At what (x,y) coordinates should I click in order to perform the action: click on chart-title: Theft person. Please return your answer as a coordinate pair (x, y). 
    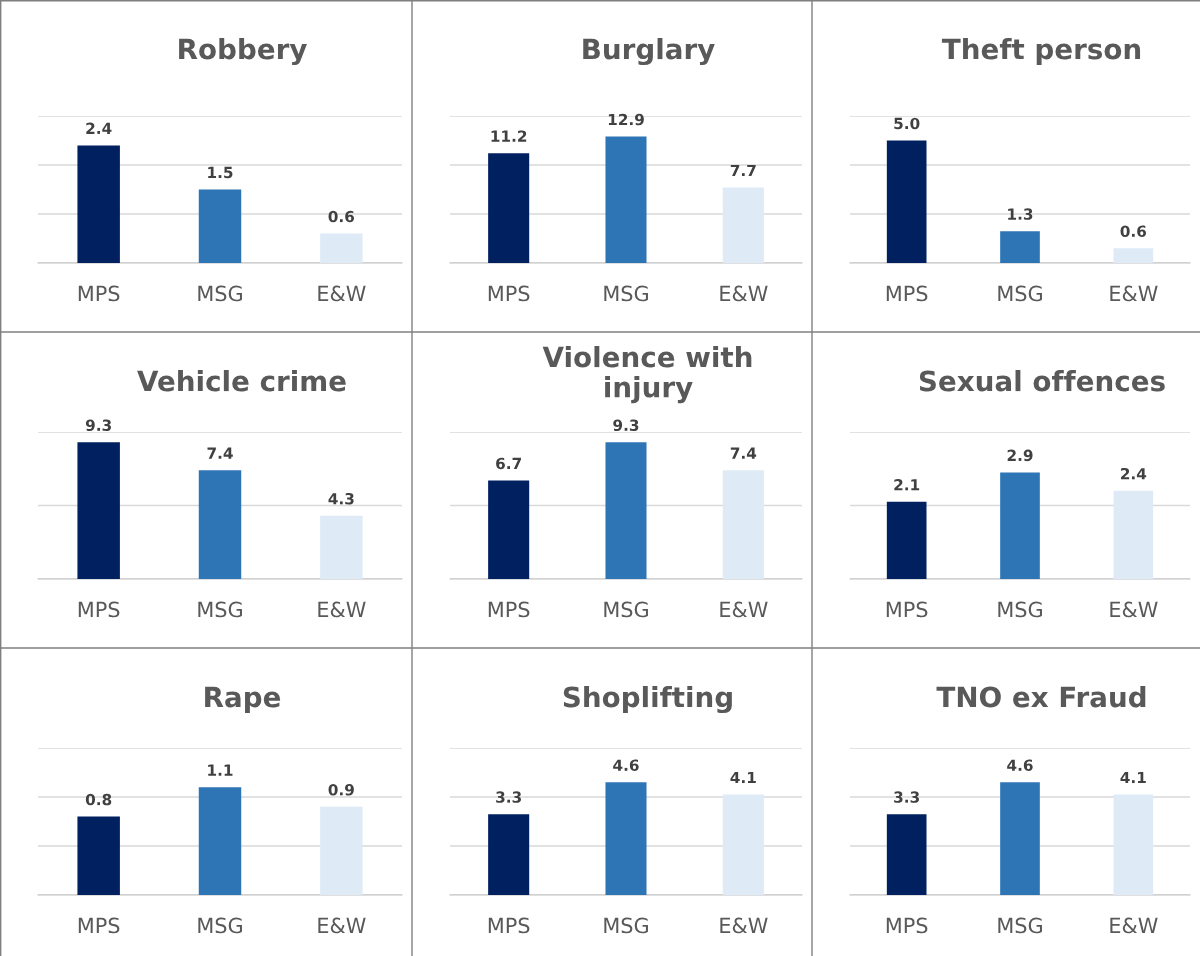
    Looking at the image, I should click on (1041, 51).